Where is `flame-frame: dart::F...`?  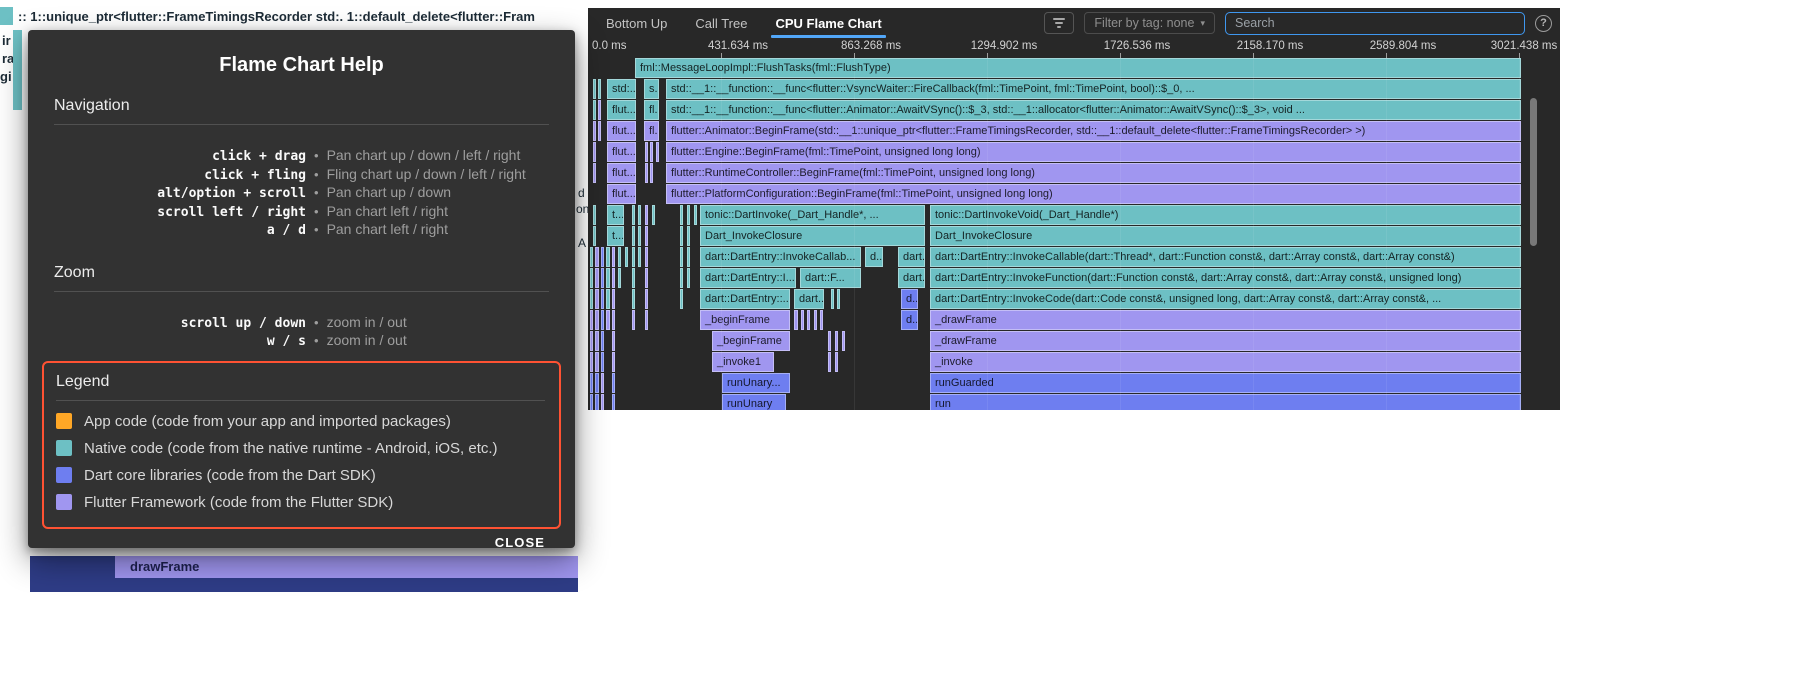
flame-frame: dart::F... is located at coordinates (830, 278).